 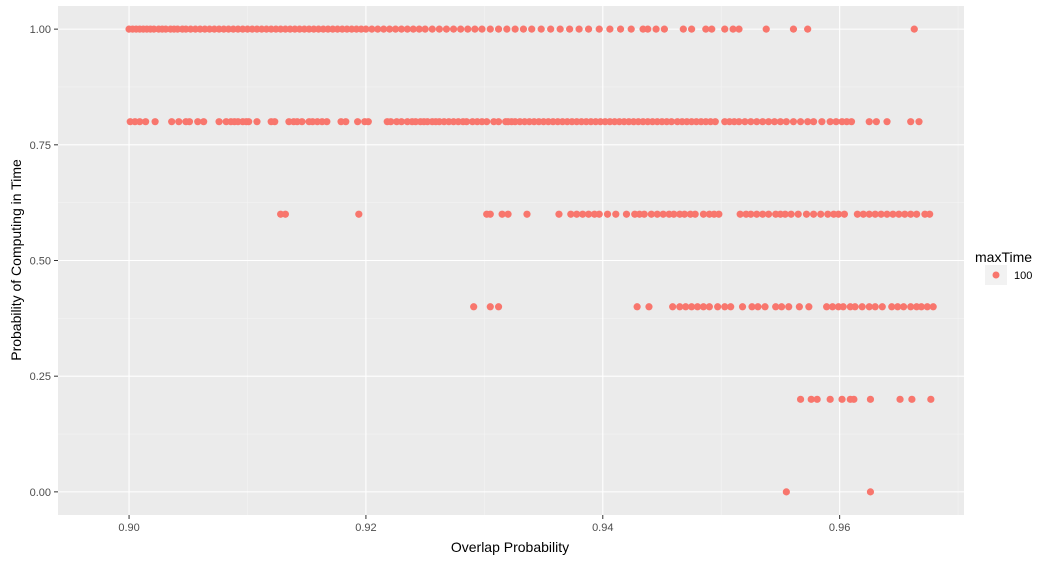 What do you see at coordinates (40, 262) in the screenshot?
I see `y-tick-label: 0.50` at bounding box center [40, 262].